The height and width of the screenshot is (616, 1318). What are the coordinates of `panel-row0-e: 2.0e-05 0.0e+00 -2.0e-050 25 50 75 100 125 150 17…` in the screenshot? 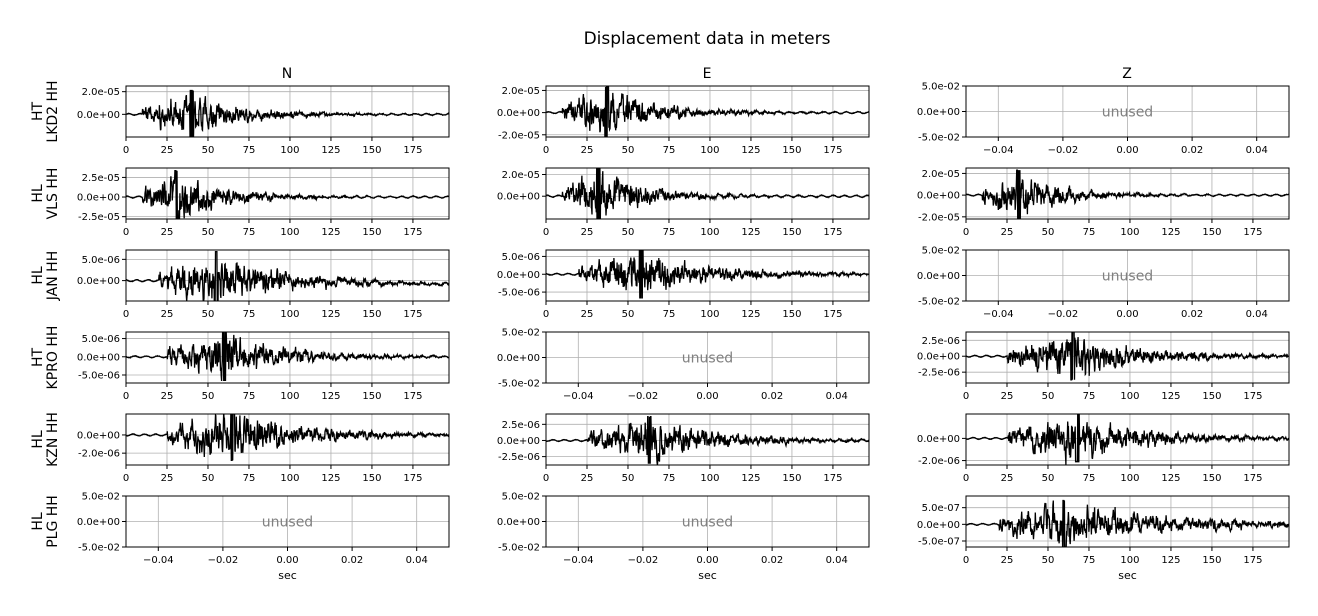 It's located at (683, 120).